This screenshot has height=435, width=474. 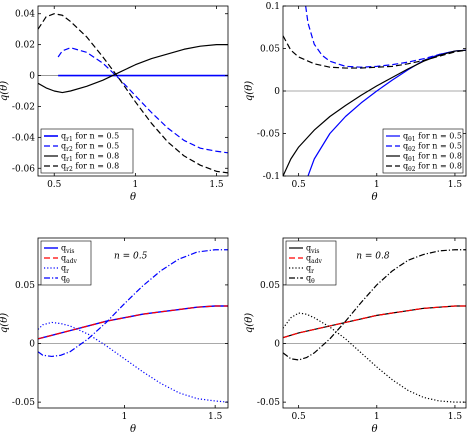 I want to click on legend-label: qθ1 for n = 0.5, so click(x=432, y=138).